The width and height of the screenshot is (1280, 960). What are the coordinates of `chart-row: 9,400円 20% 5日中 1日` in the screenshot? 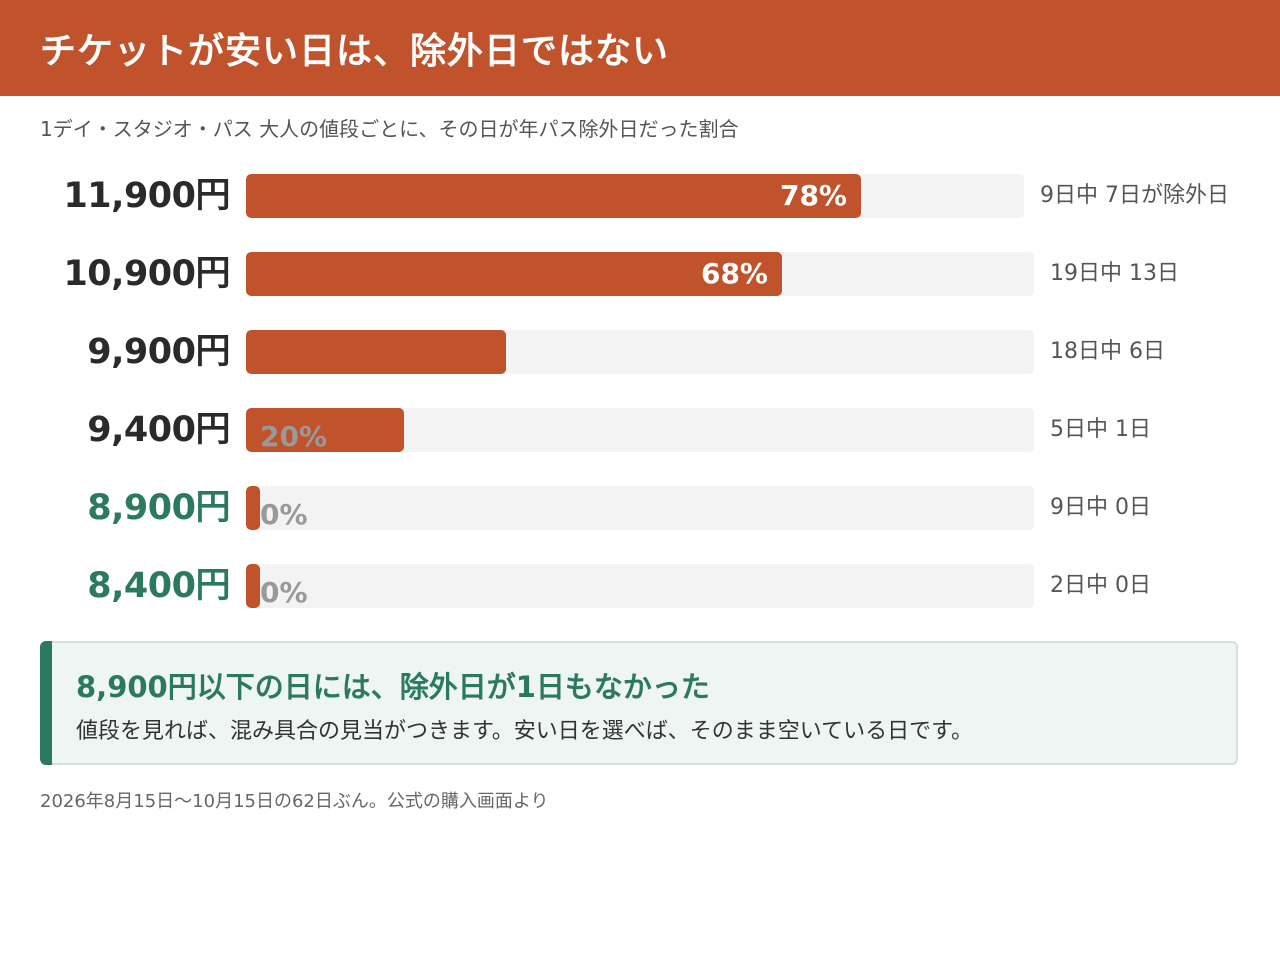 It's located at (640, 430).